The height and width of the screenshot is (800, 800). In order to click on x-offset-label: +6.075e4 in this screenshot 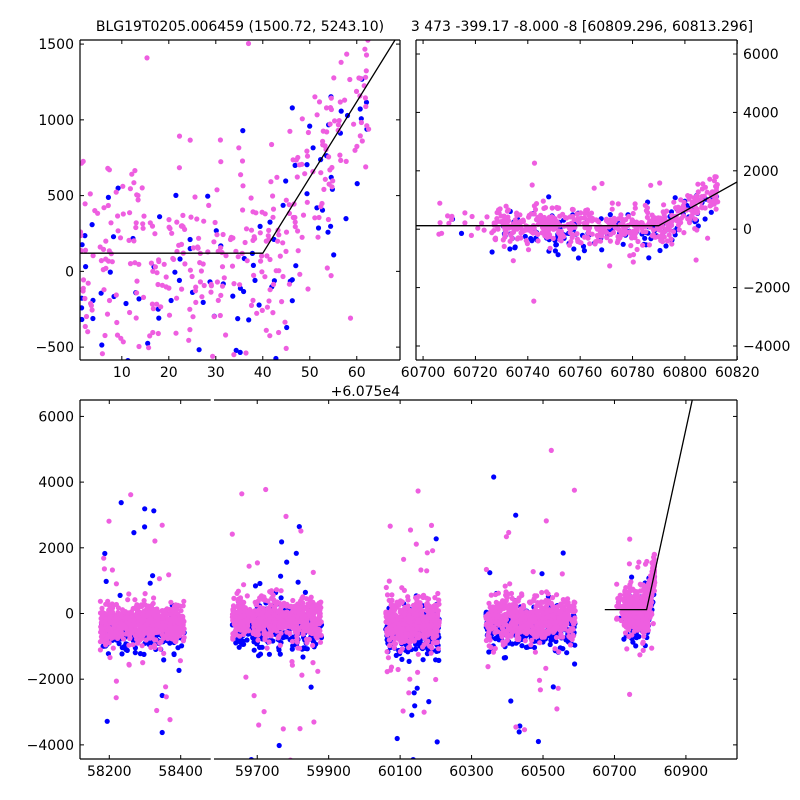, I will do `click(365, 392)`.